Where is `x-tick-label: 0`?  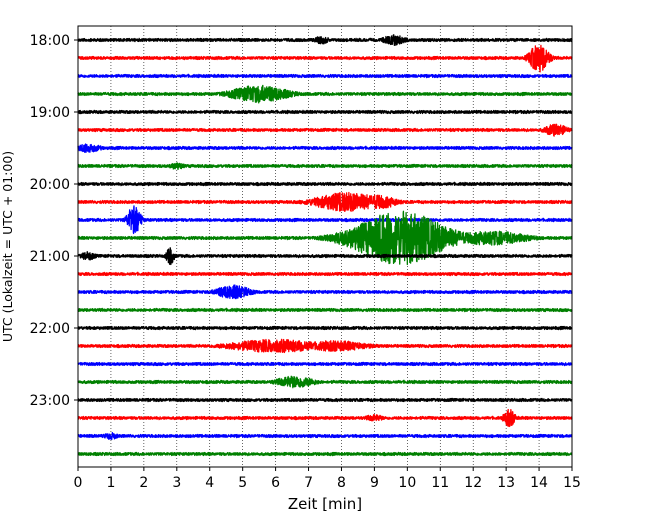
x-tick-label: 0 is located at coordinates (78, 483).